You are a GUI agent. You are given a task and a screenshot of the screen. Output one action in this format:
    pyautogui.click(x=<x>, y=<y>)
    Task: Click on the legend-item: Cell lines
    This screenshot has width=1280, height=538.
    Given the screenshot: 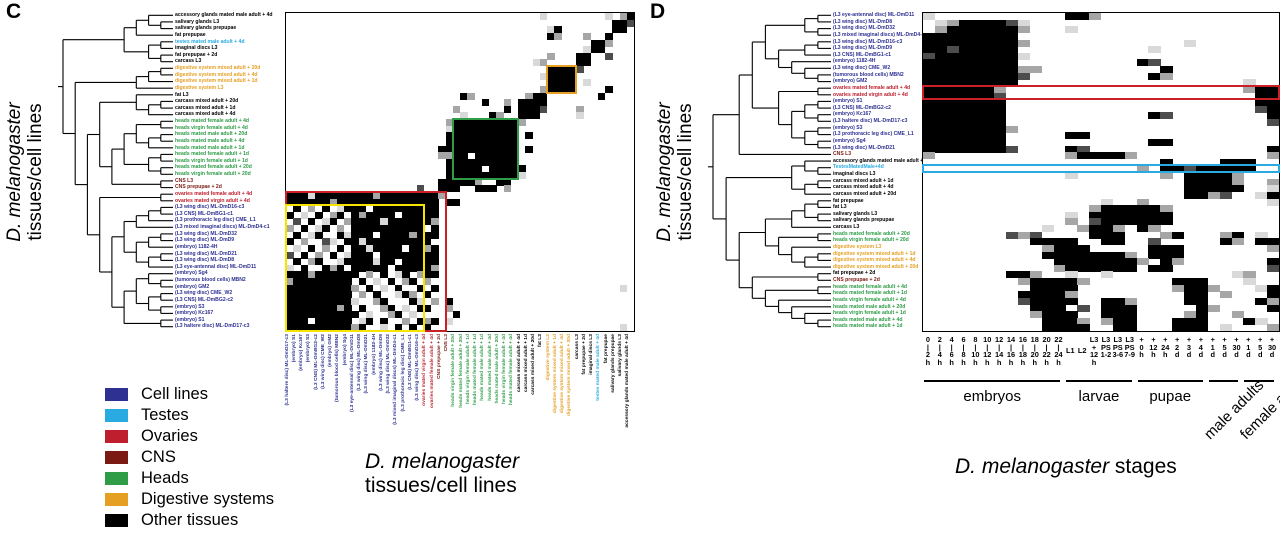 What is the action you would take?
    pyautogui.click(x=215, y=394)
    